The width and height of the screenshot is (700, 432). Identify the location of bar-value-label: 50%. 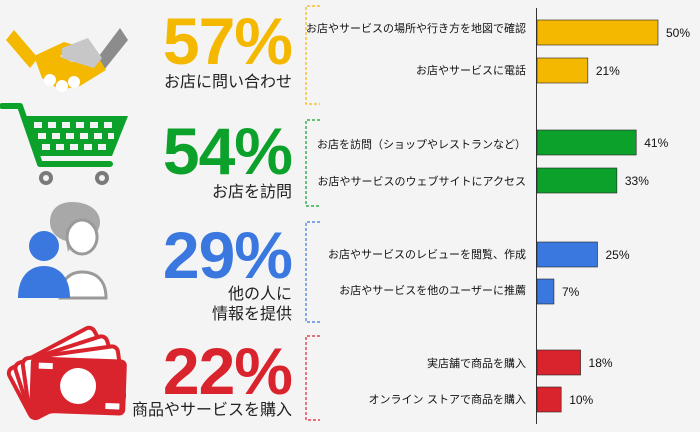
(678, 32).